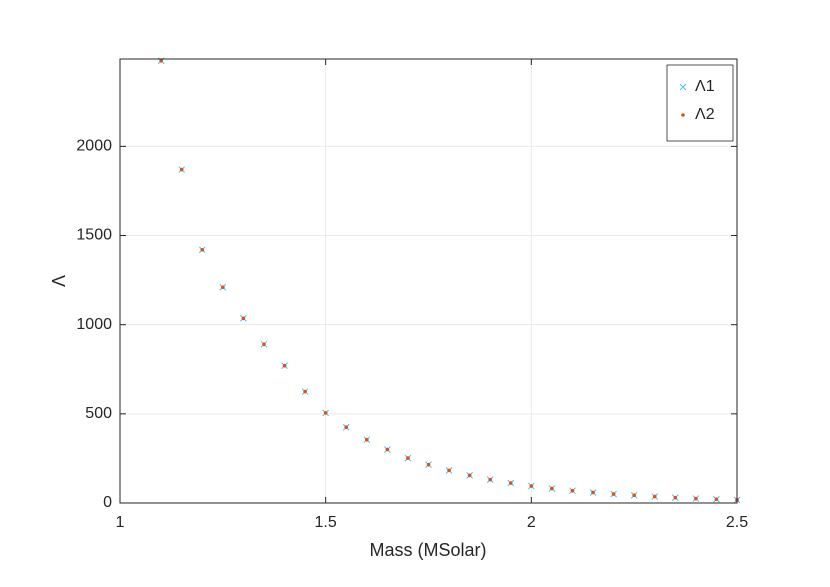  Describe the element at coordinates (705, 114) in the screenshot. I see `legend-label: Λ2` at that location.